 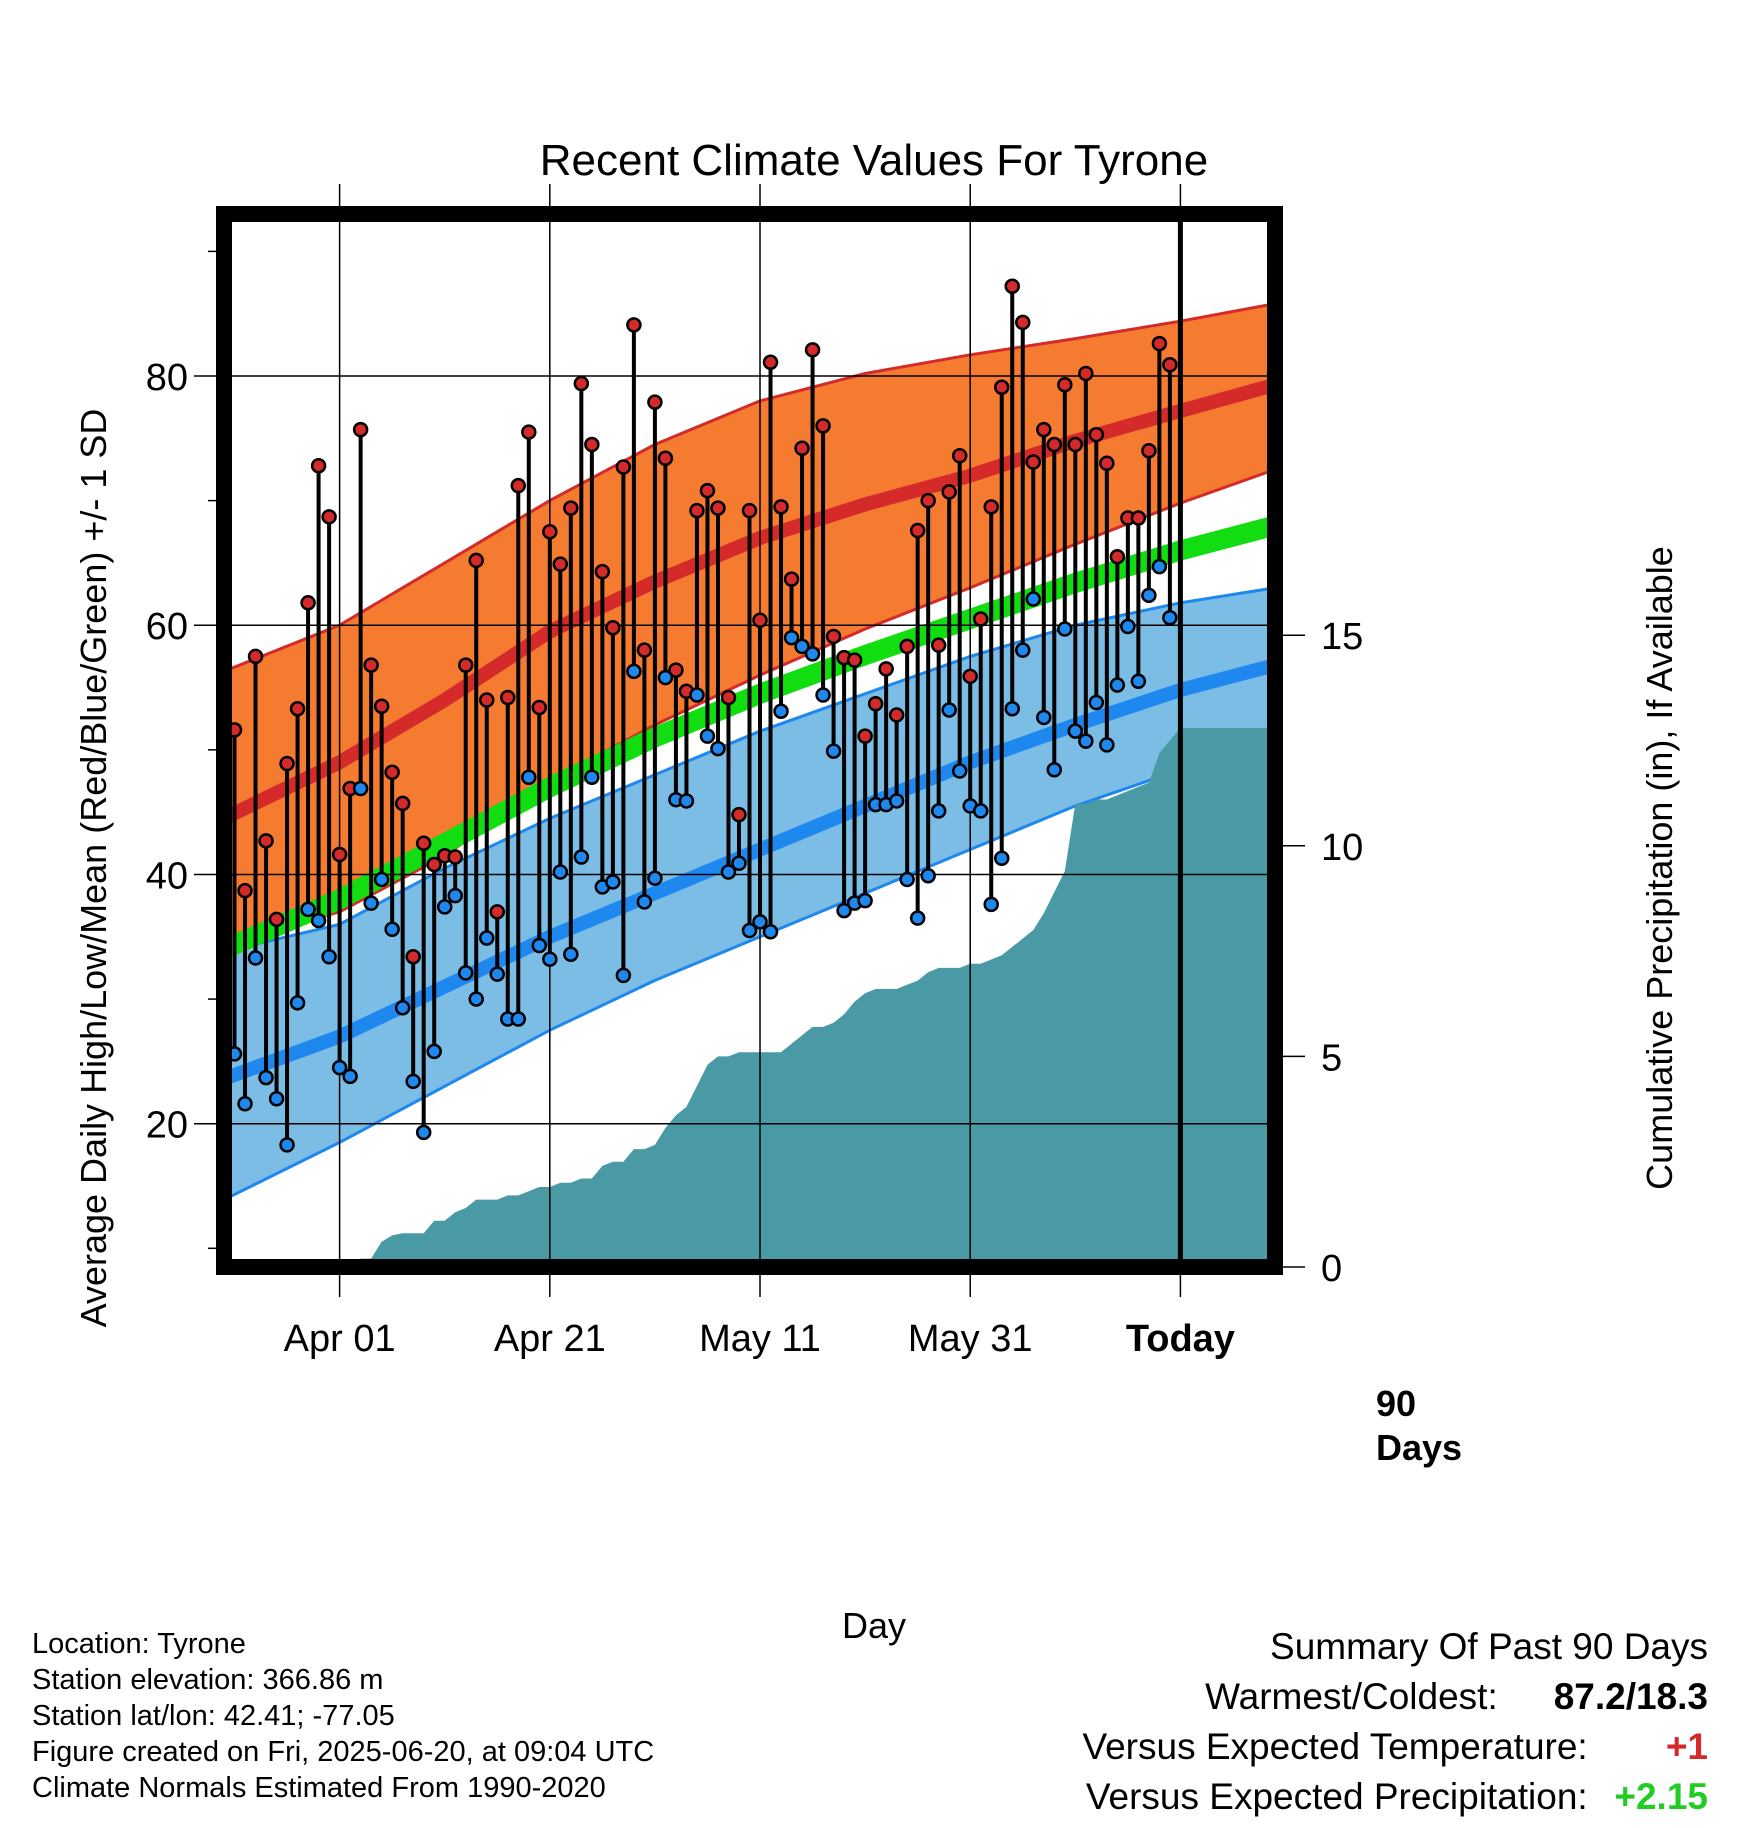 I want to click on location-text: Location: Tyrone, so click(x=139, y=1644).